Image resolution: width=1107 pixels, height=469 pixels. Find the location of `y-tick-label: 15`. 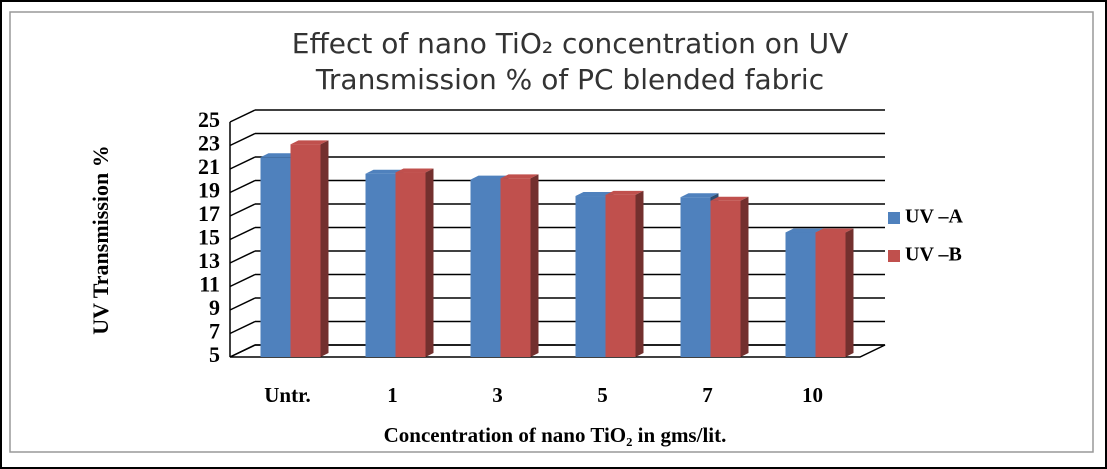

y-tick-label: 15 is located at coordinates (209, 237).